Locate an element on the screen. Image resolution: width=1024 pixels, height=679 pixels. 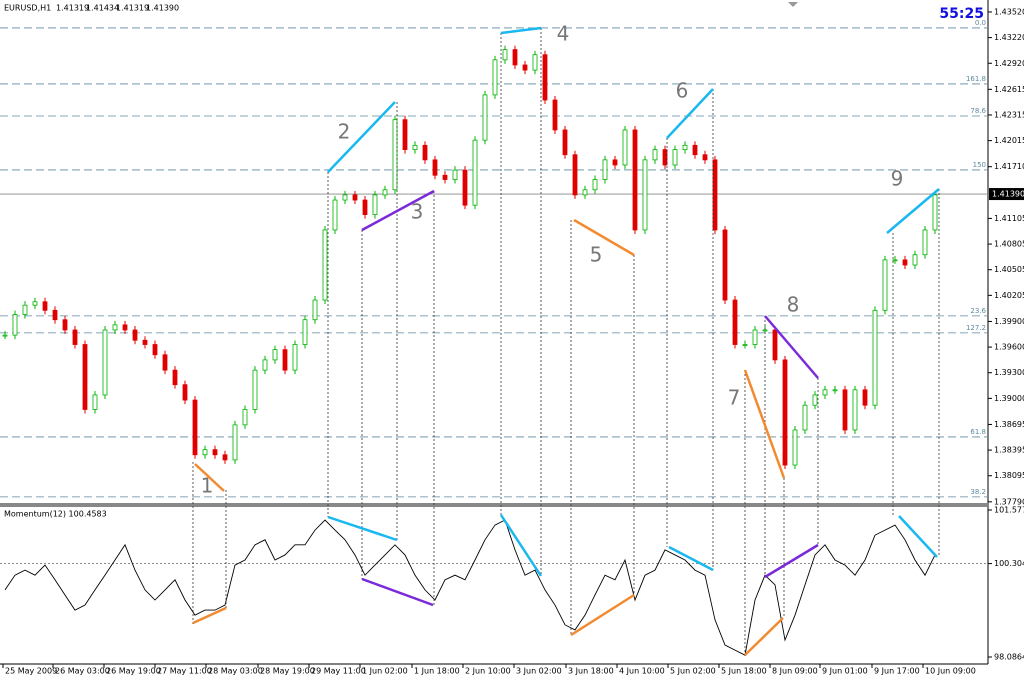
wave-label: 3 is located at coordinates (417, 212).